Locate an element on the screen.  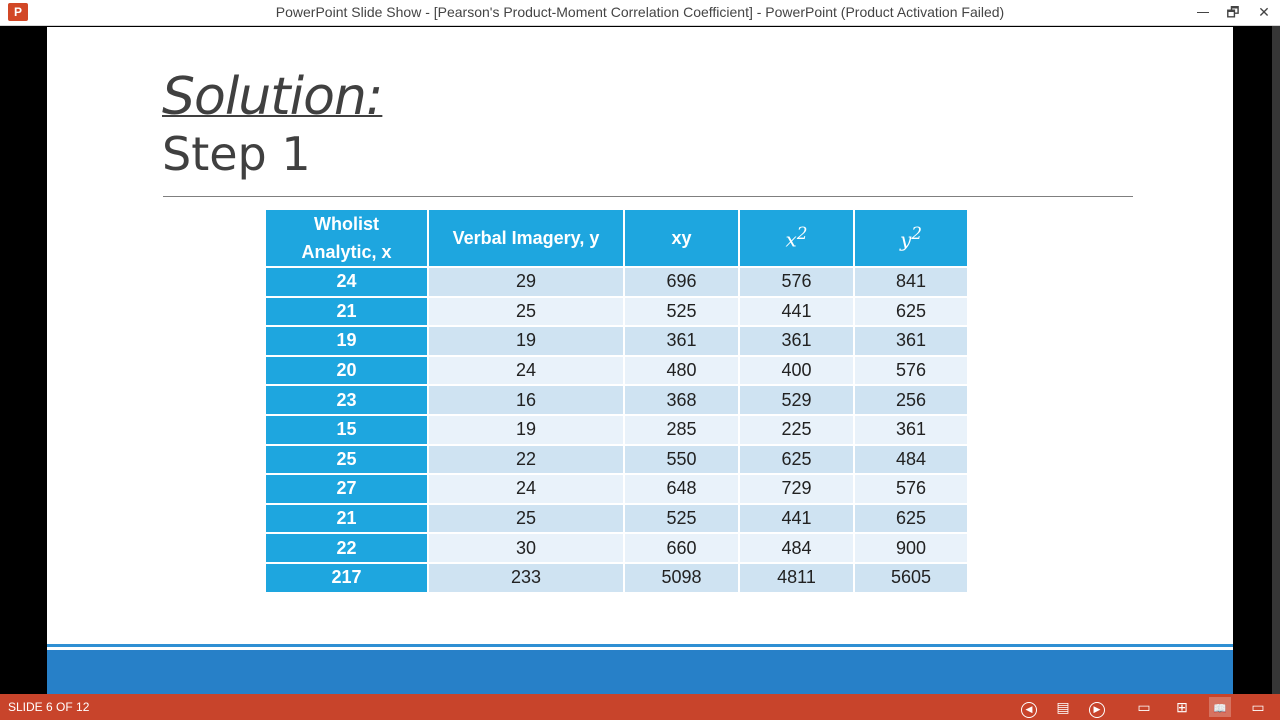
cell-x-squared: 576 is located at coordinates (797, 282).